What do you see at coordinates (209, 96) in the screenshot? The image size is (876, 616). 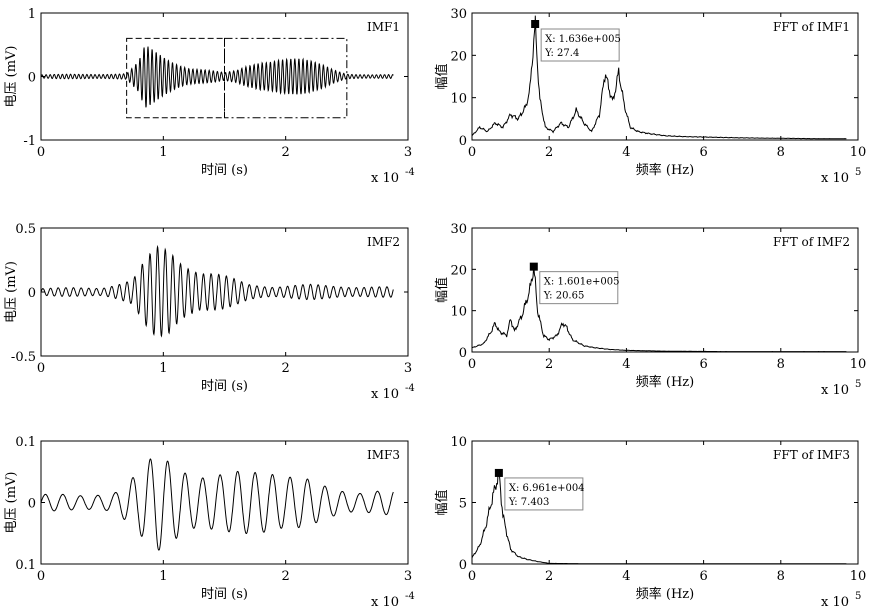 I see `chart-panel-1: 012310-1IMF1时间 (s)电压 (mV)x 10-4` at bounding box center [209, 96].